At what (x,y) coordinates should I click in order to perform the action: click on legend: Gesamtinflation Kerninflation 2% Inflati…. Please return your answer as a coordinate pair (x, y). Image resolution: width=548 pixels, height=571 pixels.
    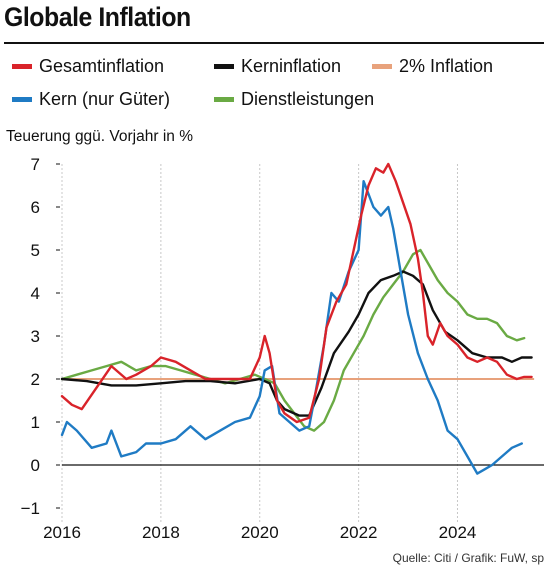
    Looking at the image, I should click on (274, 86).